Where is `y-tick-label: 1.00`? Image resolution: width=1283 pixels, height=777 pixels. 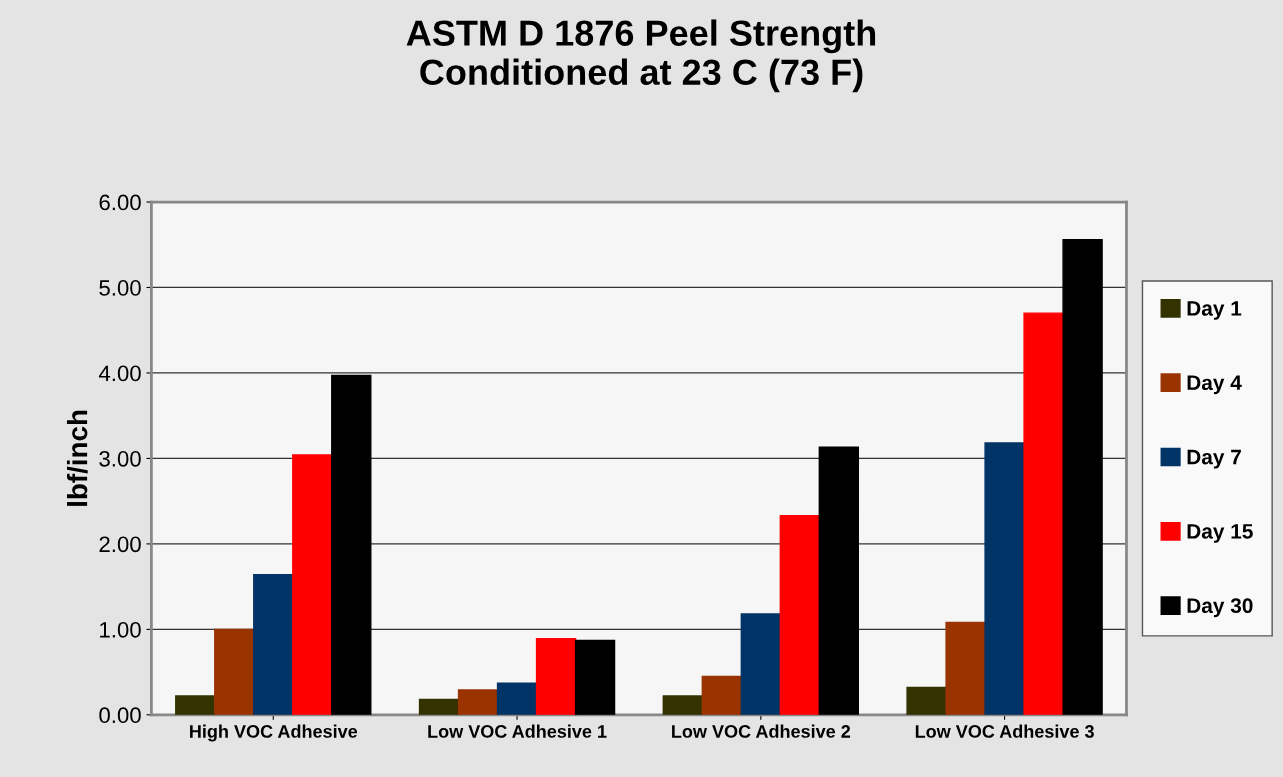 y-tick-label: 1.00 is located at coordinates (120, 629).